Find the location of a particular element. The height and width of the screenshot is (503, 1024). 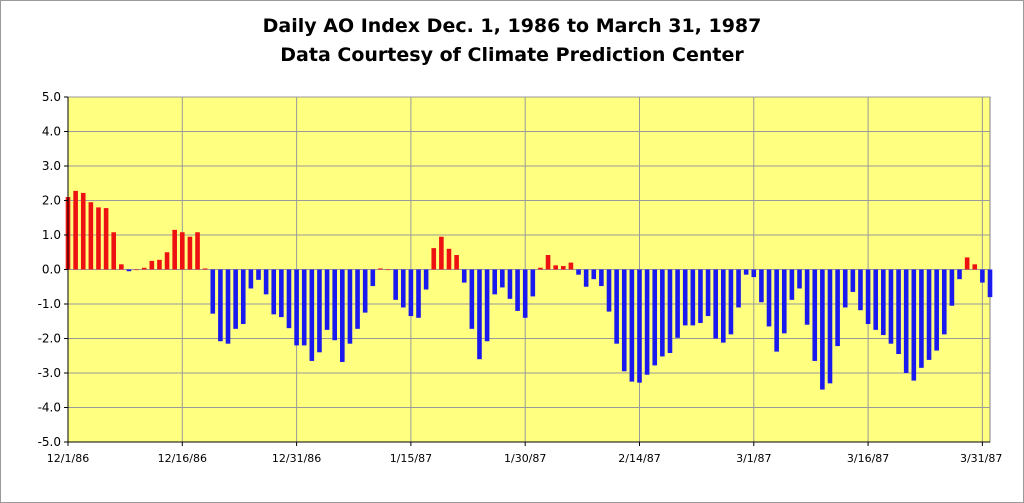

x-tick-label: 12/1/86 is located at coordinates (68, 458).